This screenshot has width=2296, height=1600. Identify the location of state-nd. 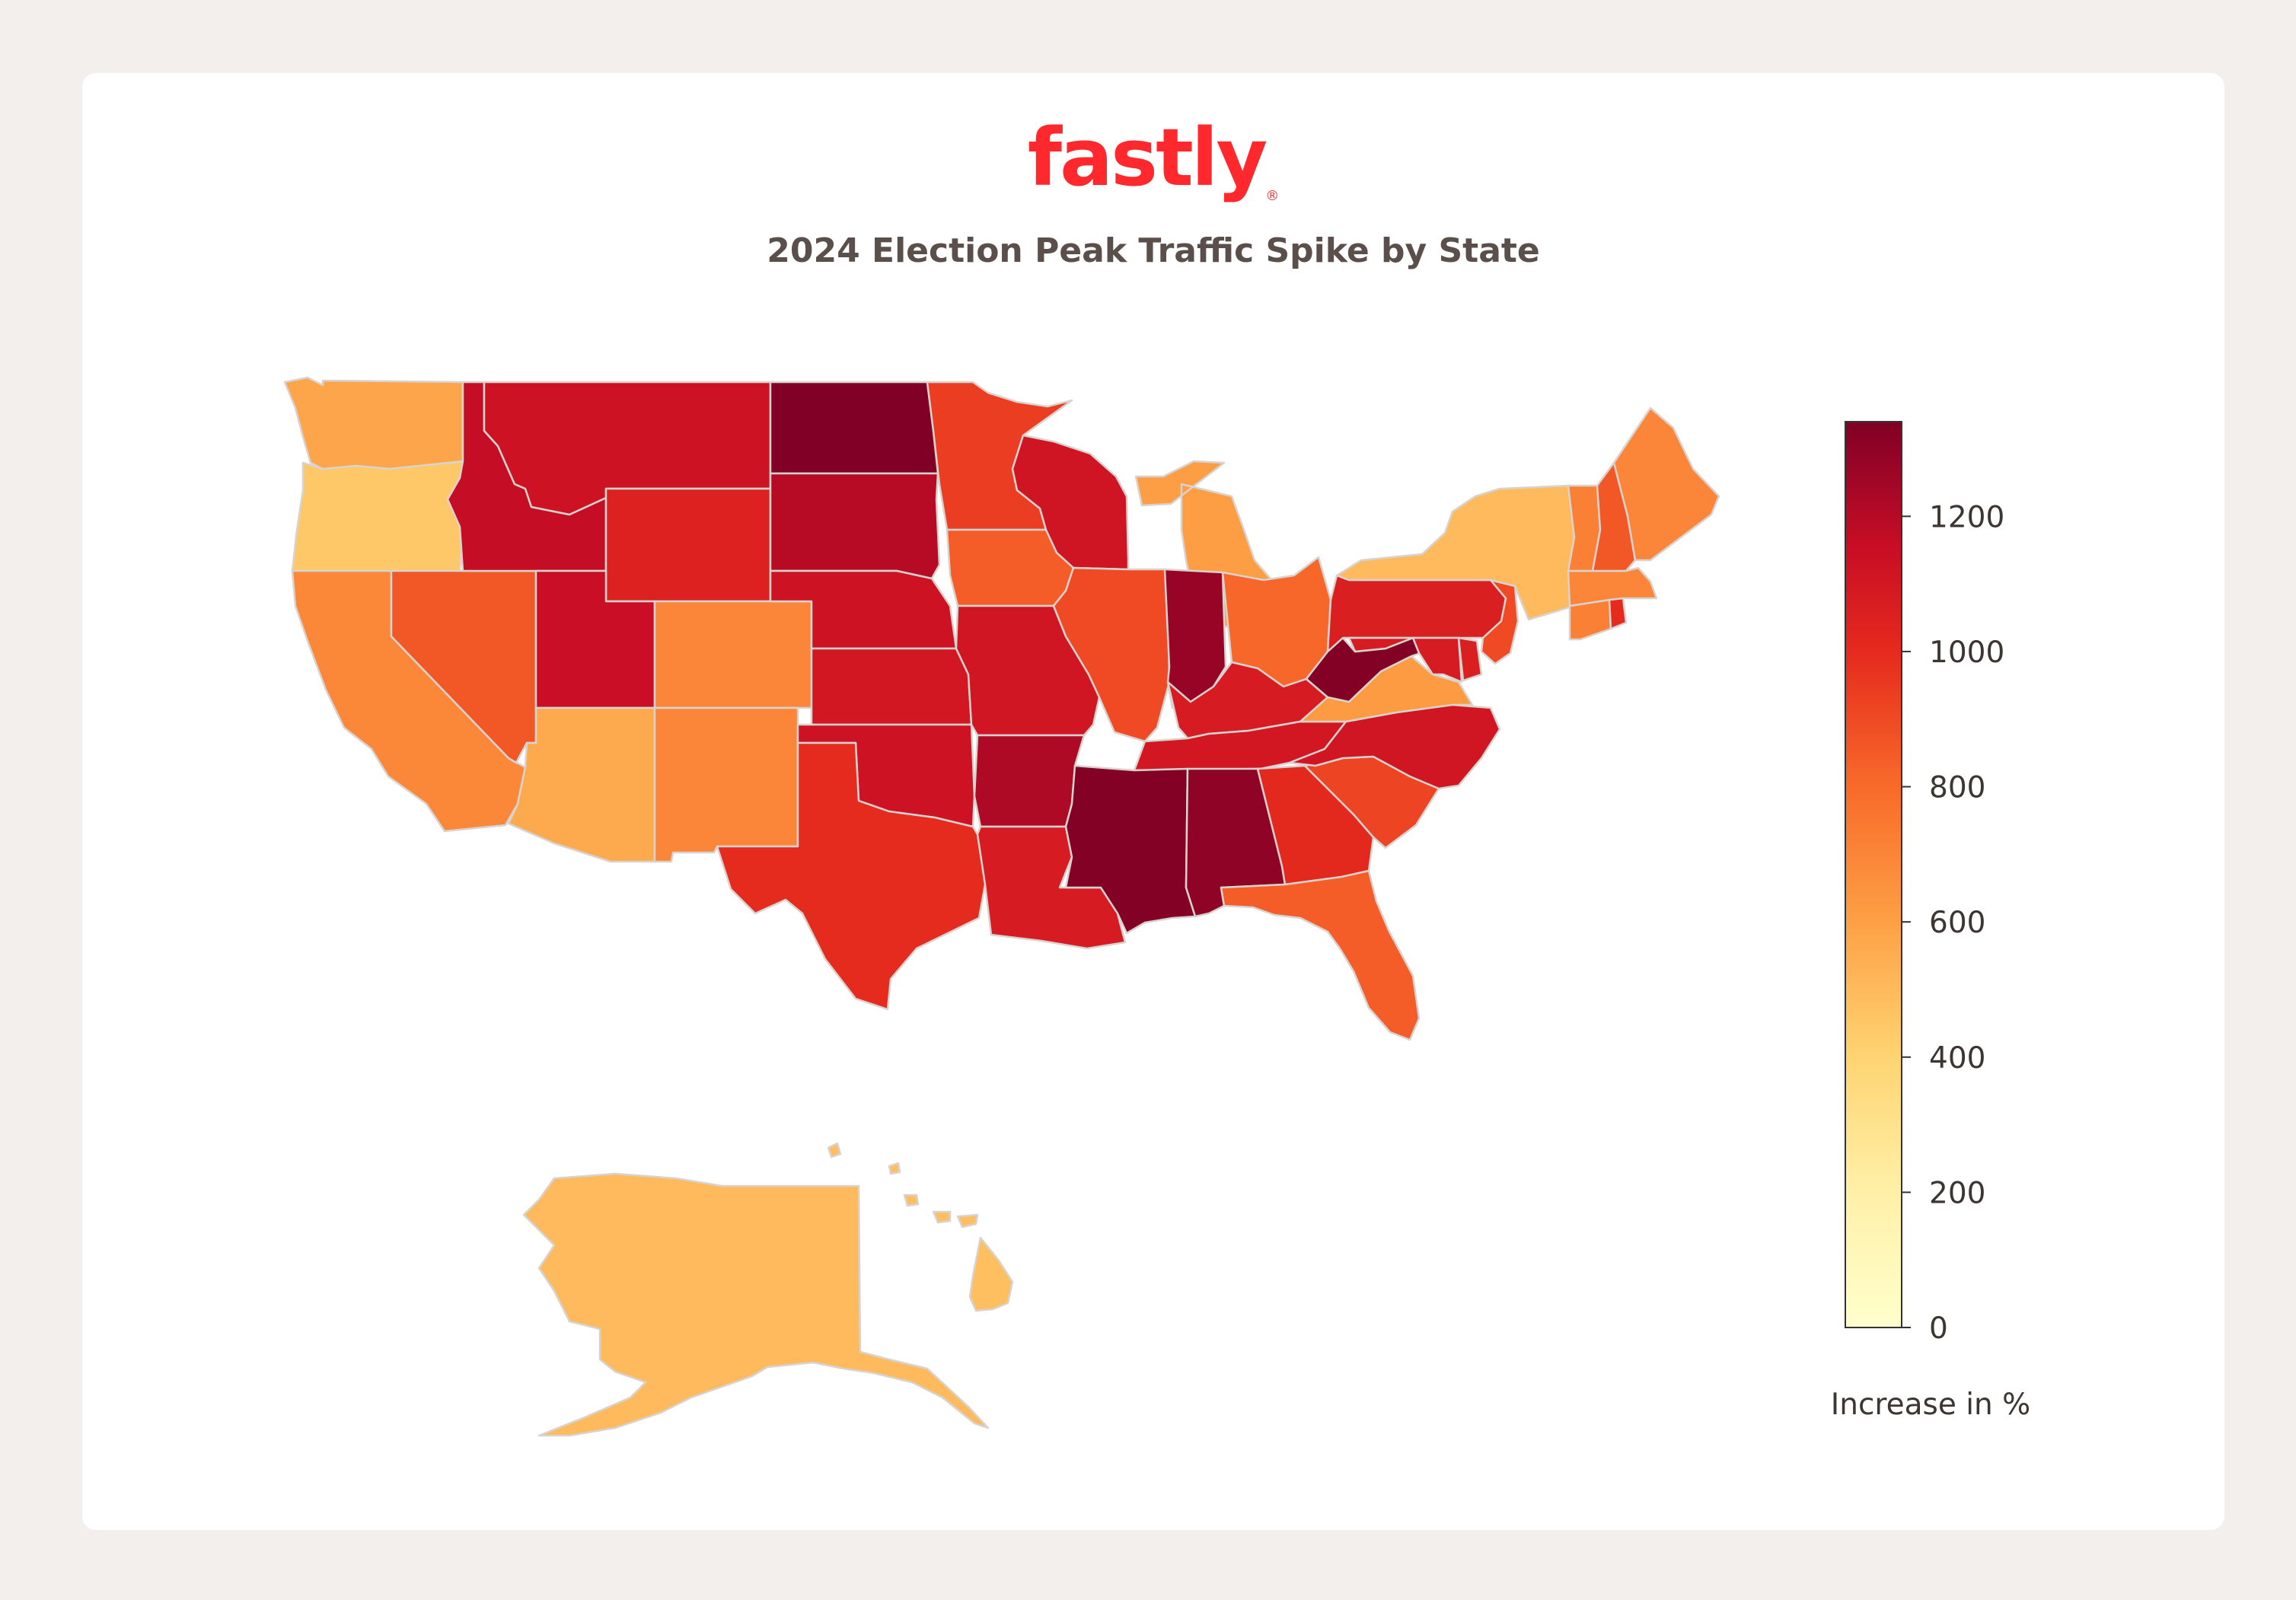
(854, 428).